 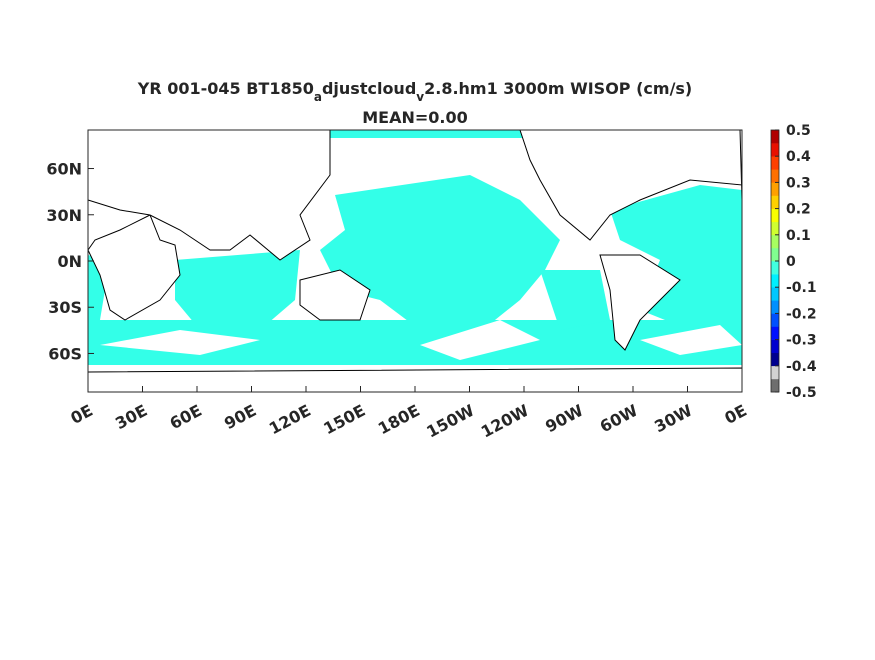 What do you see at coordinates (369, 88) in the screenshot?
I see `title-part: djustcloud` at bounding box center [369, 88].